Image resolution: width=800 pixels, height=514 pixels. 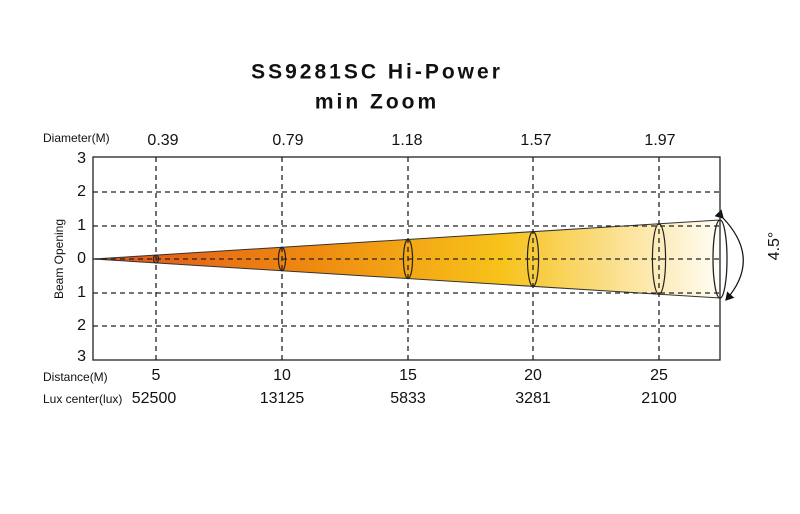 I want to click on angle-label: 4.5°, so click(x=774, y=246).